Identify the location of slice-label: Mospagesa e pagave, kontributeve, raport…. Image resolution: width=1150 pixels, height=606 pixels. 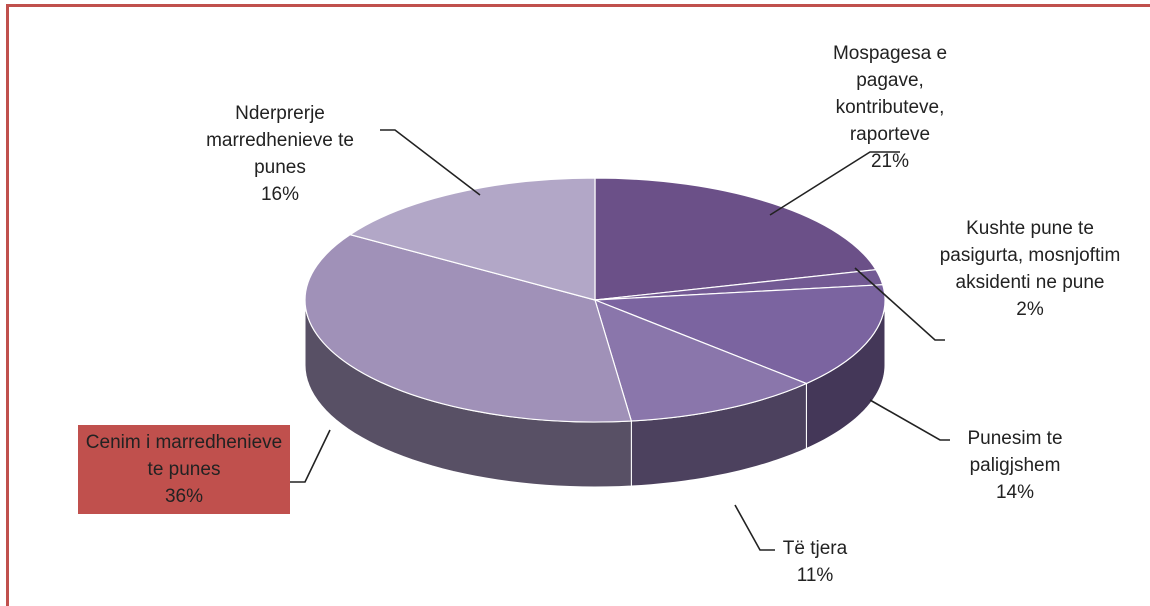
(890, 107).